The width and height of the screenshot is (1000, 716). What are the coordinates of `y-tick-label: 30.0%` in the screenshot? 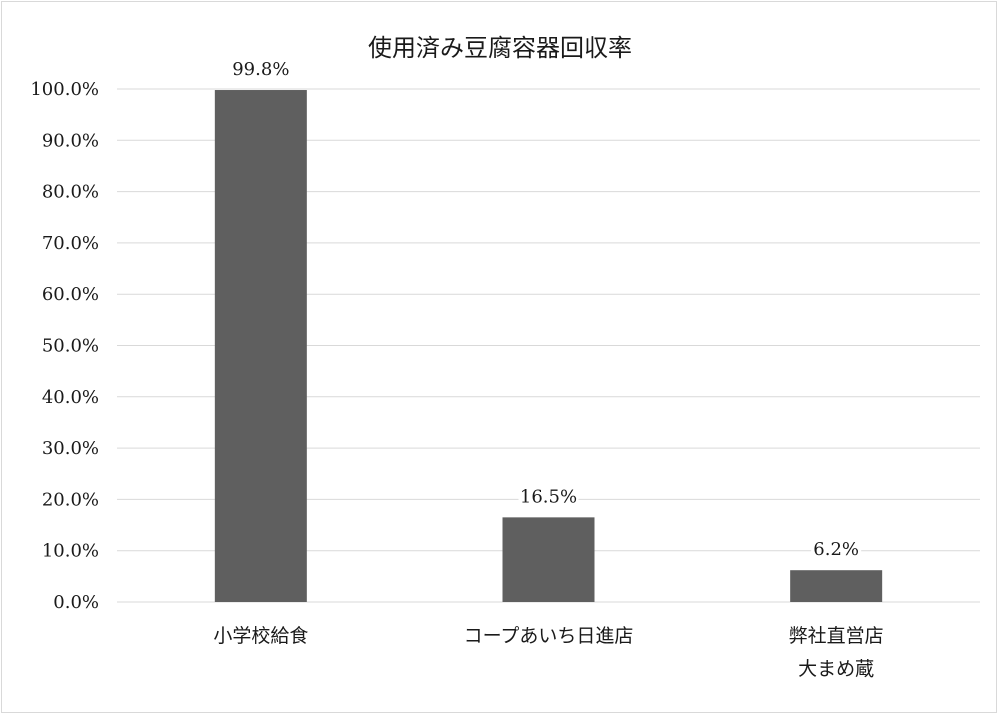 It's located at (70, 448).